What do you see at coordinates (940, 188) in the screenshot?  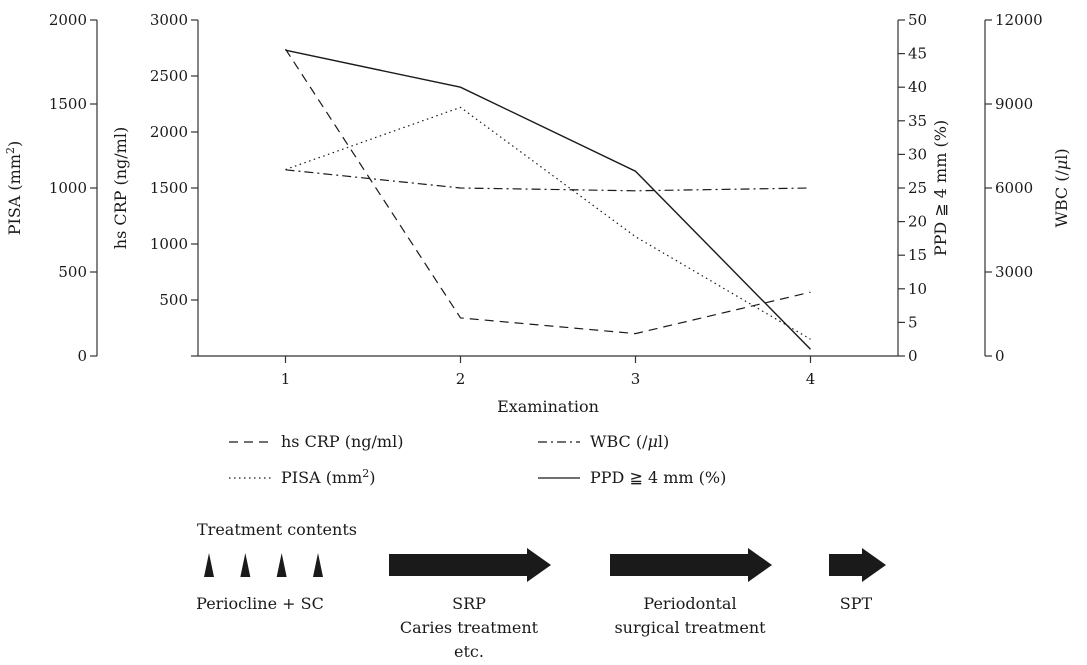 I see `ppd-axis-title: PPD ≧ 4 mm (%)` at bounding box center [940, 188].